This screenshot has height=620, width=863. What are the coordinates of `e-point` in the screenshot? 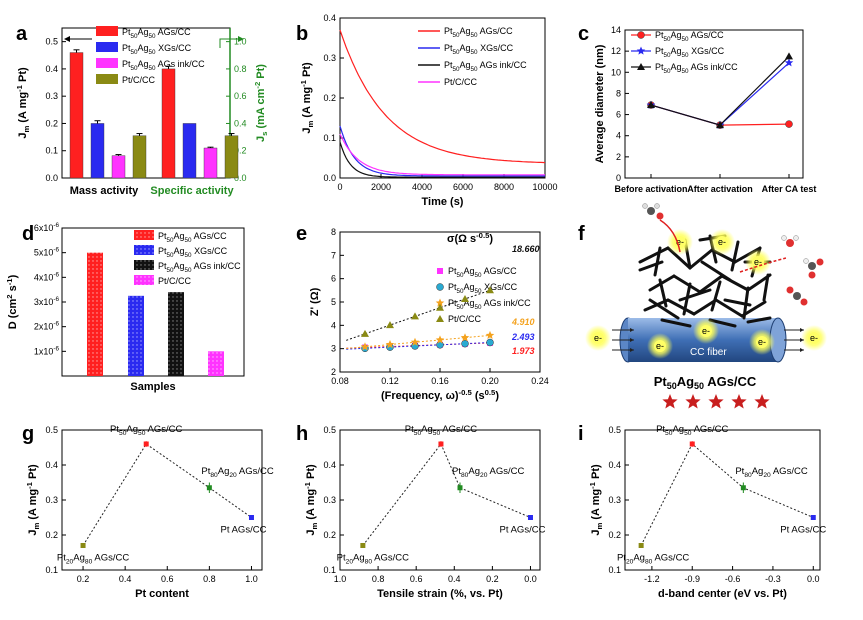 It's located at (490, 290).